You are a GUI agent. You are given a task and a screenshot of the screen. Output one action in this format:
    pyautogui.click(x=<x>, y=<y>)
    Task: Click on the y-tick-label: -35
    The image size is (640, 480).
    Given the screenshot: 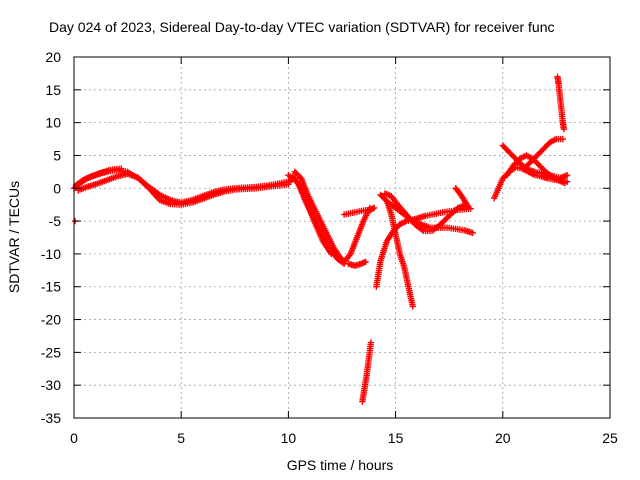 What is the action you would take?
    pyautogui.click(x=51, y=418)
    